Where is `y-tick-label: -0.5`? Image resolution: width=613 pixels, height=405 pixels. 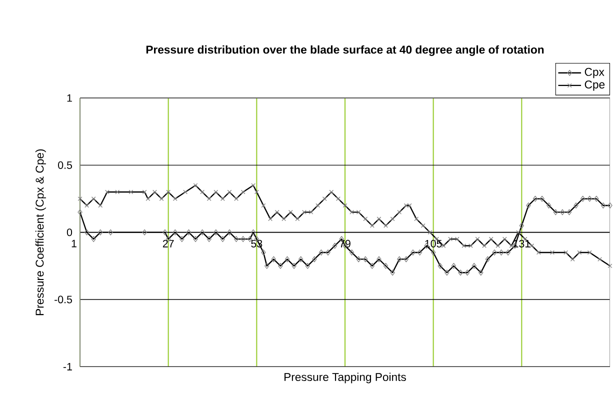 y-tick-label: -0.5 is located at coordinates (63, 300).